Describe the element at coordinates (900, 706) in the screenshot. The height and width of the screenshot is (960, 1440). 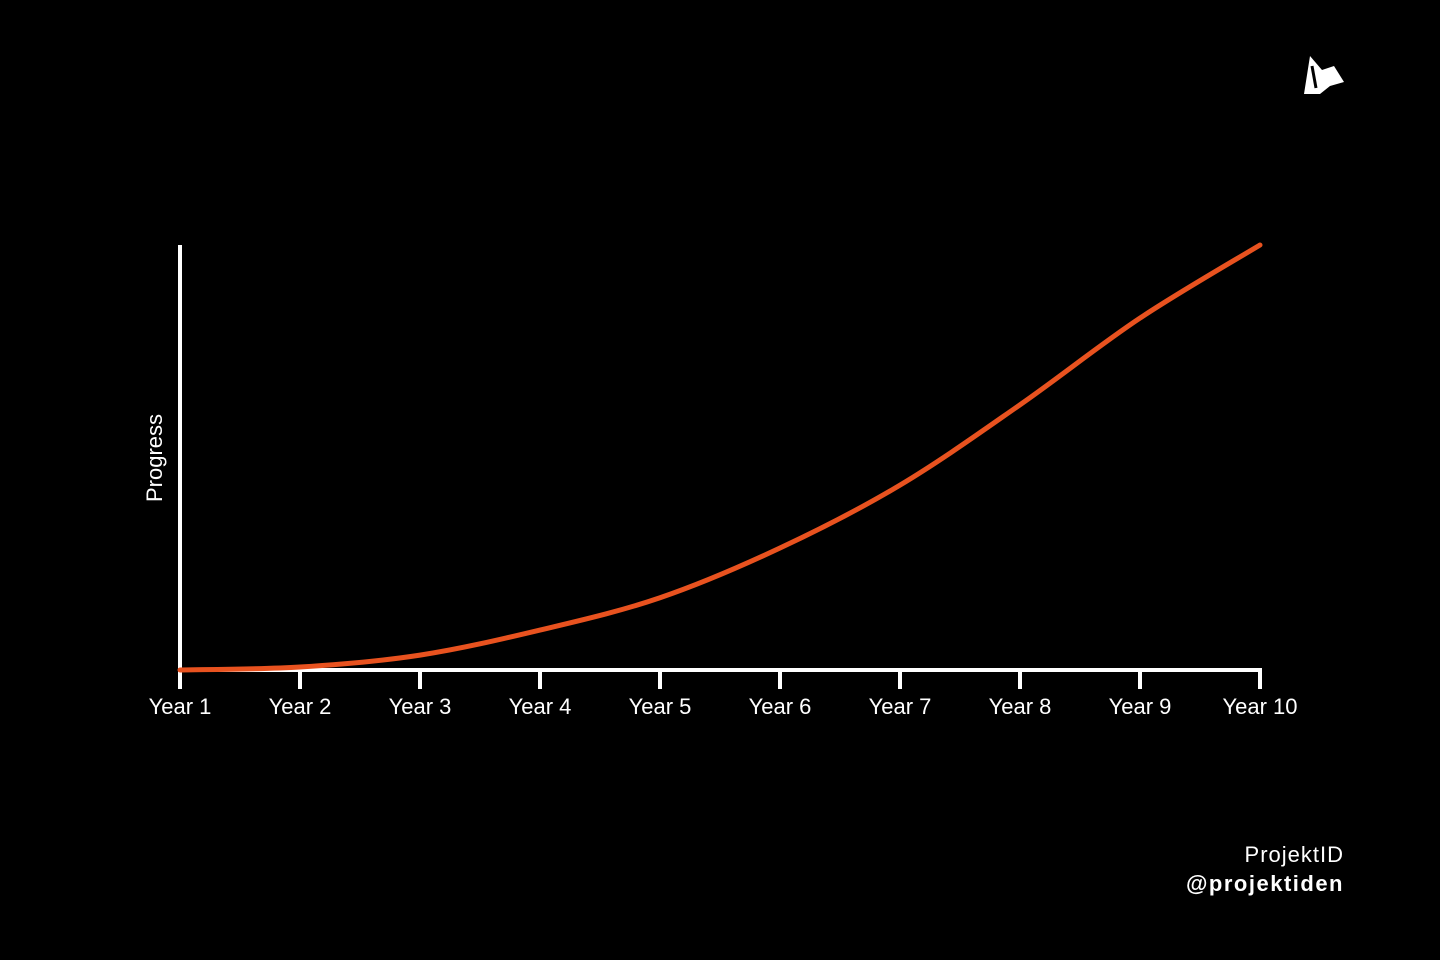
I see `x-tick-label: Year 7` at that location.